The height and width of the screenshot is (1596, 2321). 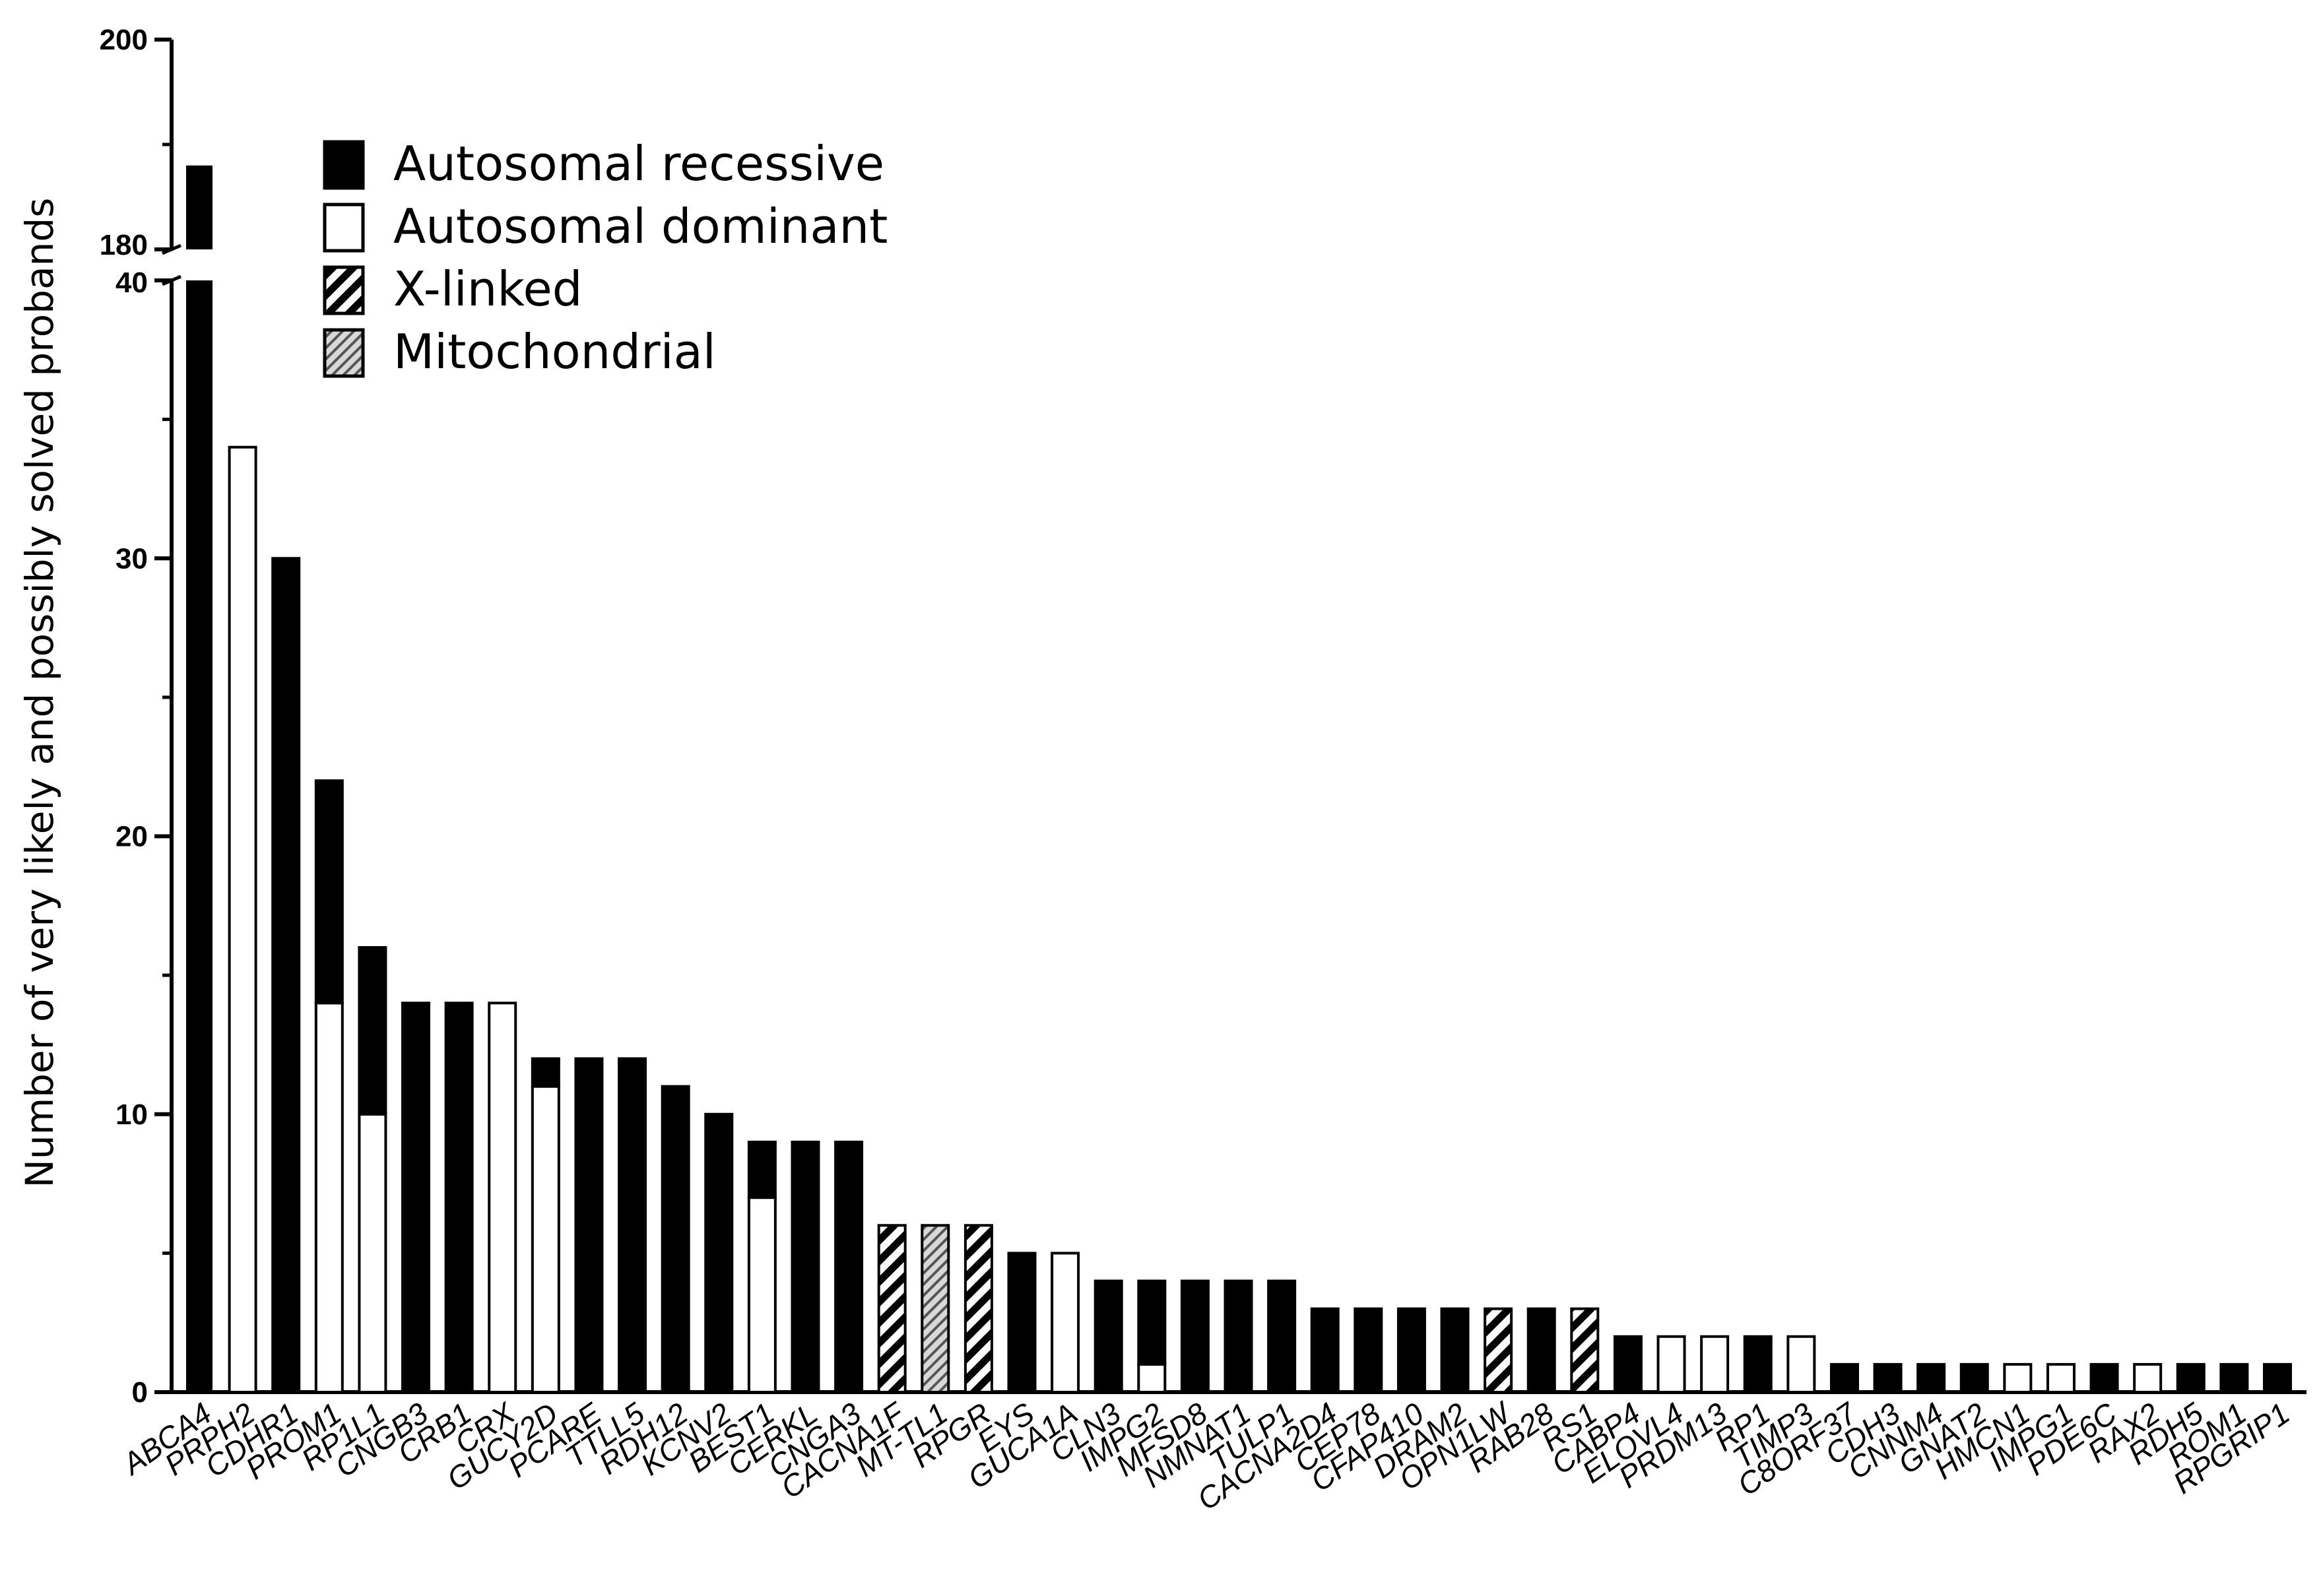 What do you see at coordinates (286, 975) in the screenshot?
I see `bar-ar-cdhr1` at bounding box center [286, 975].